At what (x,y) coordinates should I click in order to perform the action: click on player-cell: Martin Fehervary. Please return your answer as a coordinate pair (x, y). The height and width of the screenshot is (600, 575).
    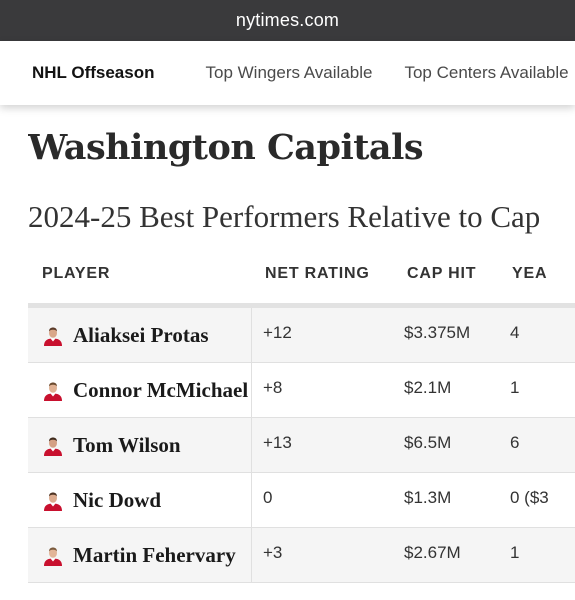
    Looking at the image, I should click on (140, 555).